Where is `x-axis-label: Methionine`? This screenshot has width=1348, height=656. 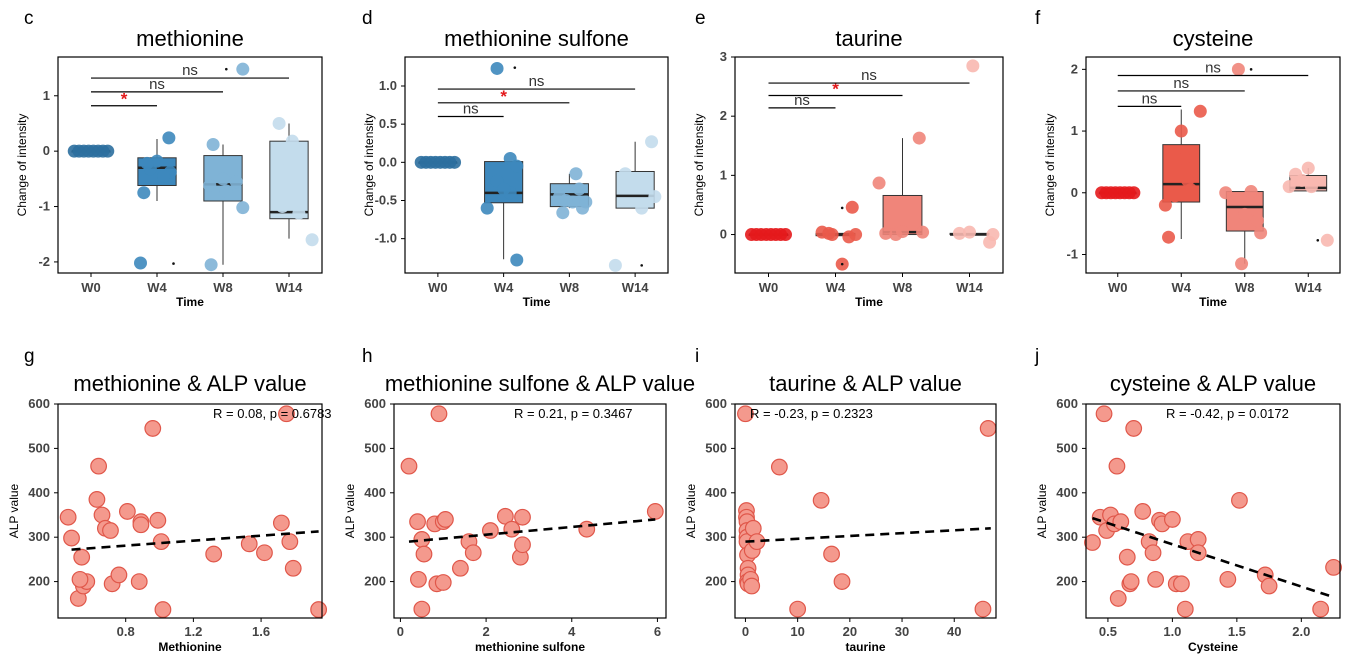
x-axis-label: Methionine is located at coordinates (190, 647).